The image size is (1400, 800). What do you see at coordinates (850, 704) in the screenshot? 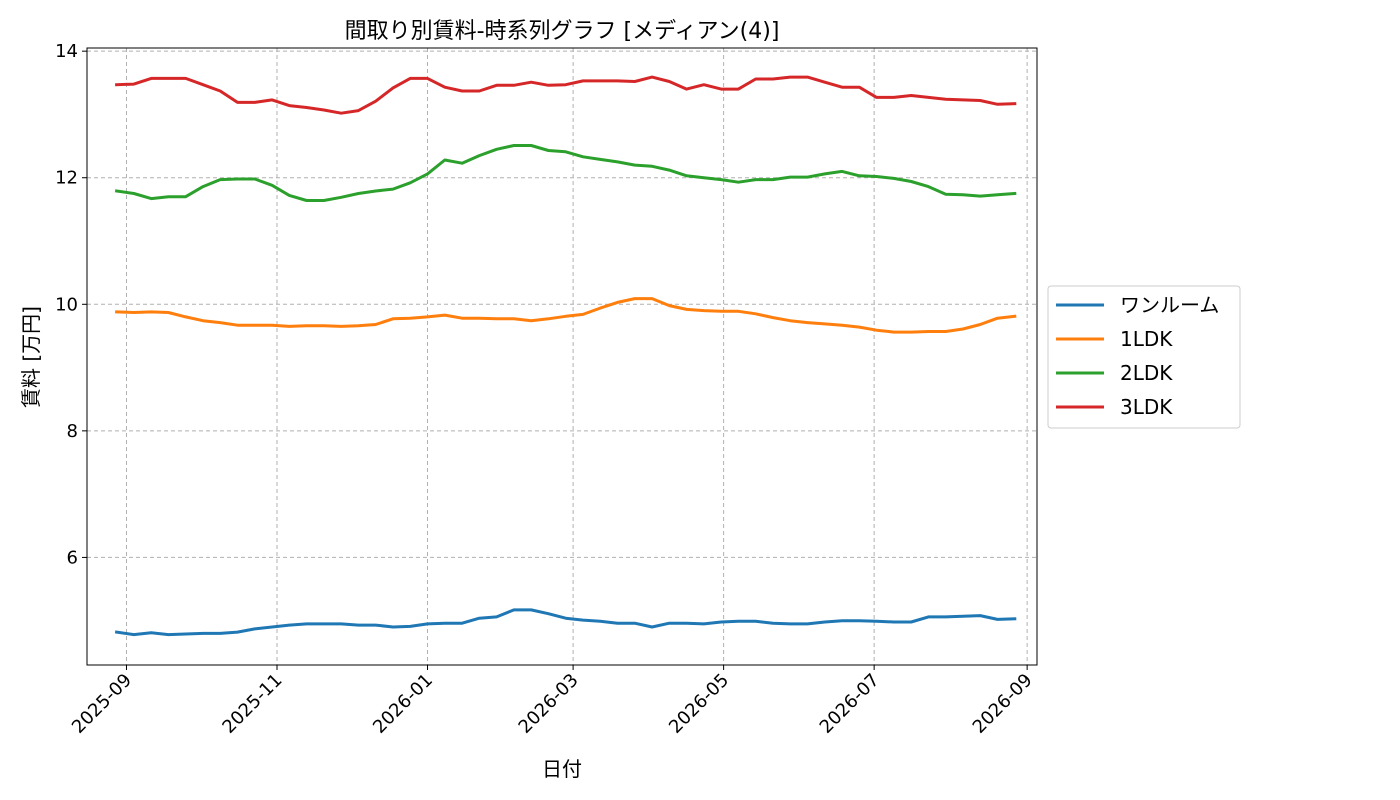
I see `x-tick-label: 2026-07` at bounding box center [850, 704].